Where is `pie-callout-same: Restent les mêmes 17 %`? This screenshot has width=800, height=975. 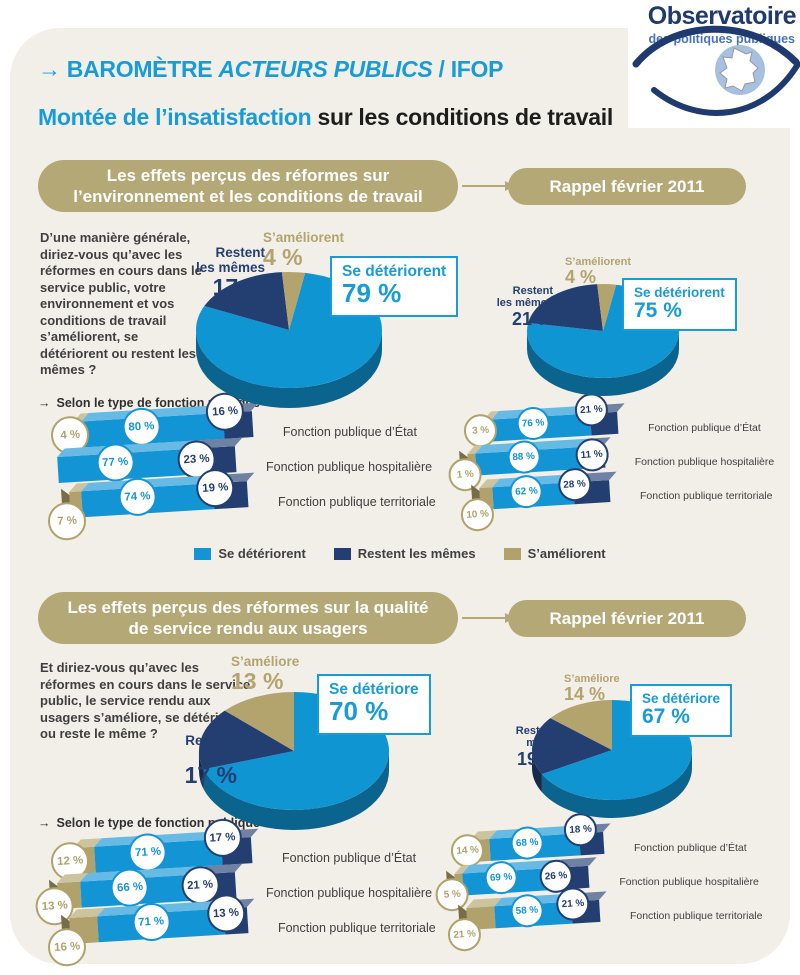
pie-callout-same: Restent les mêmes 17 % is located at coordinates (230, 273).